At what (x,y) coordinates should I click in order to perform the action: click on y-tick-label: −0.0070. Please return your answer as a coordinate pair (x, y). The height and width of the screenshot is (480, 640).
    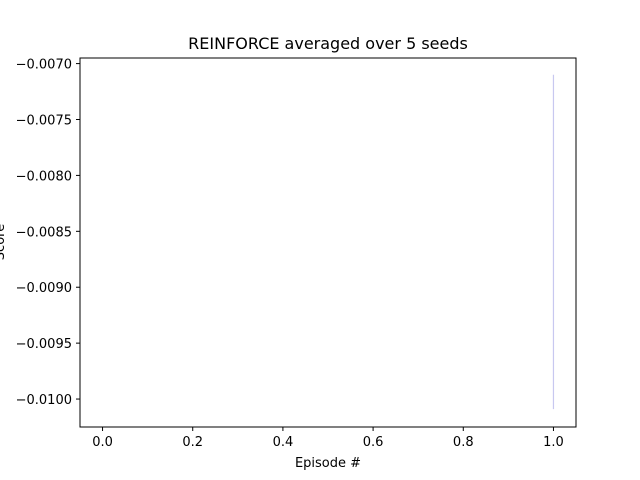
    Looking at the image, I should click on (44, 65).